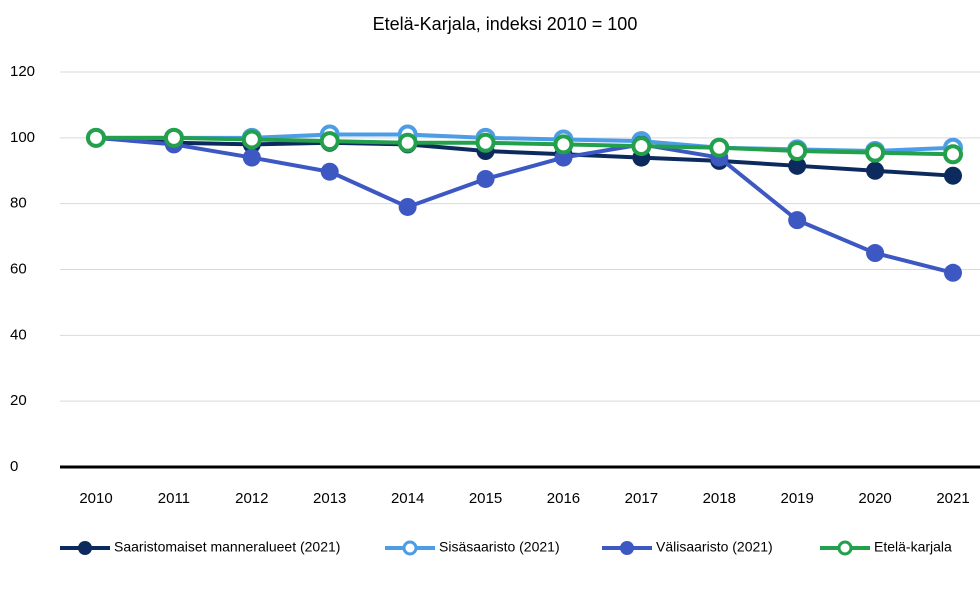 The image size is (980, 590). What do you see at coordinates (329, 498) in the screenshot?
I see `x-tick-label: 2013` at bounding box center [329, 498].